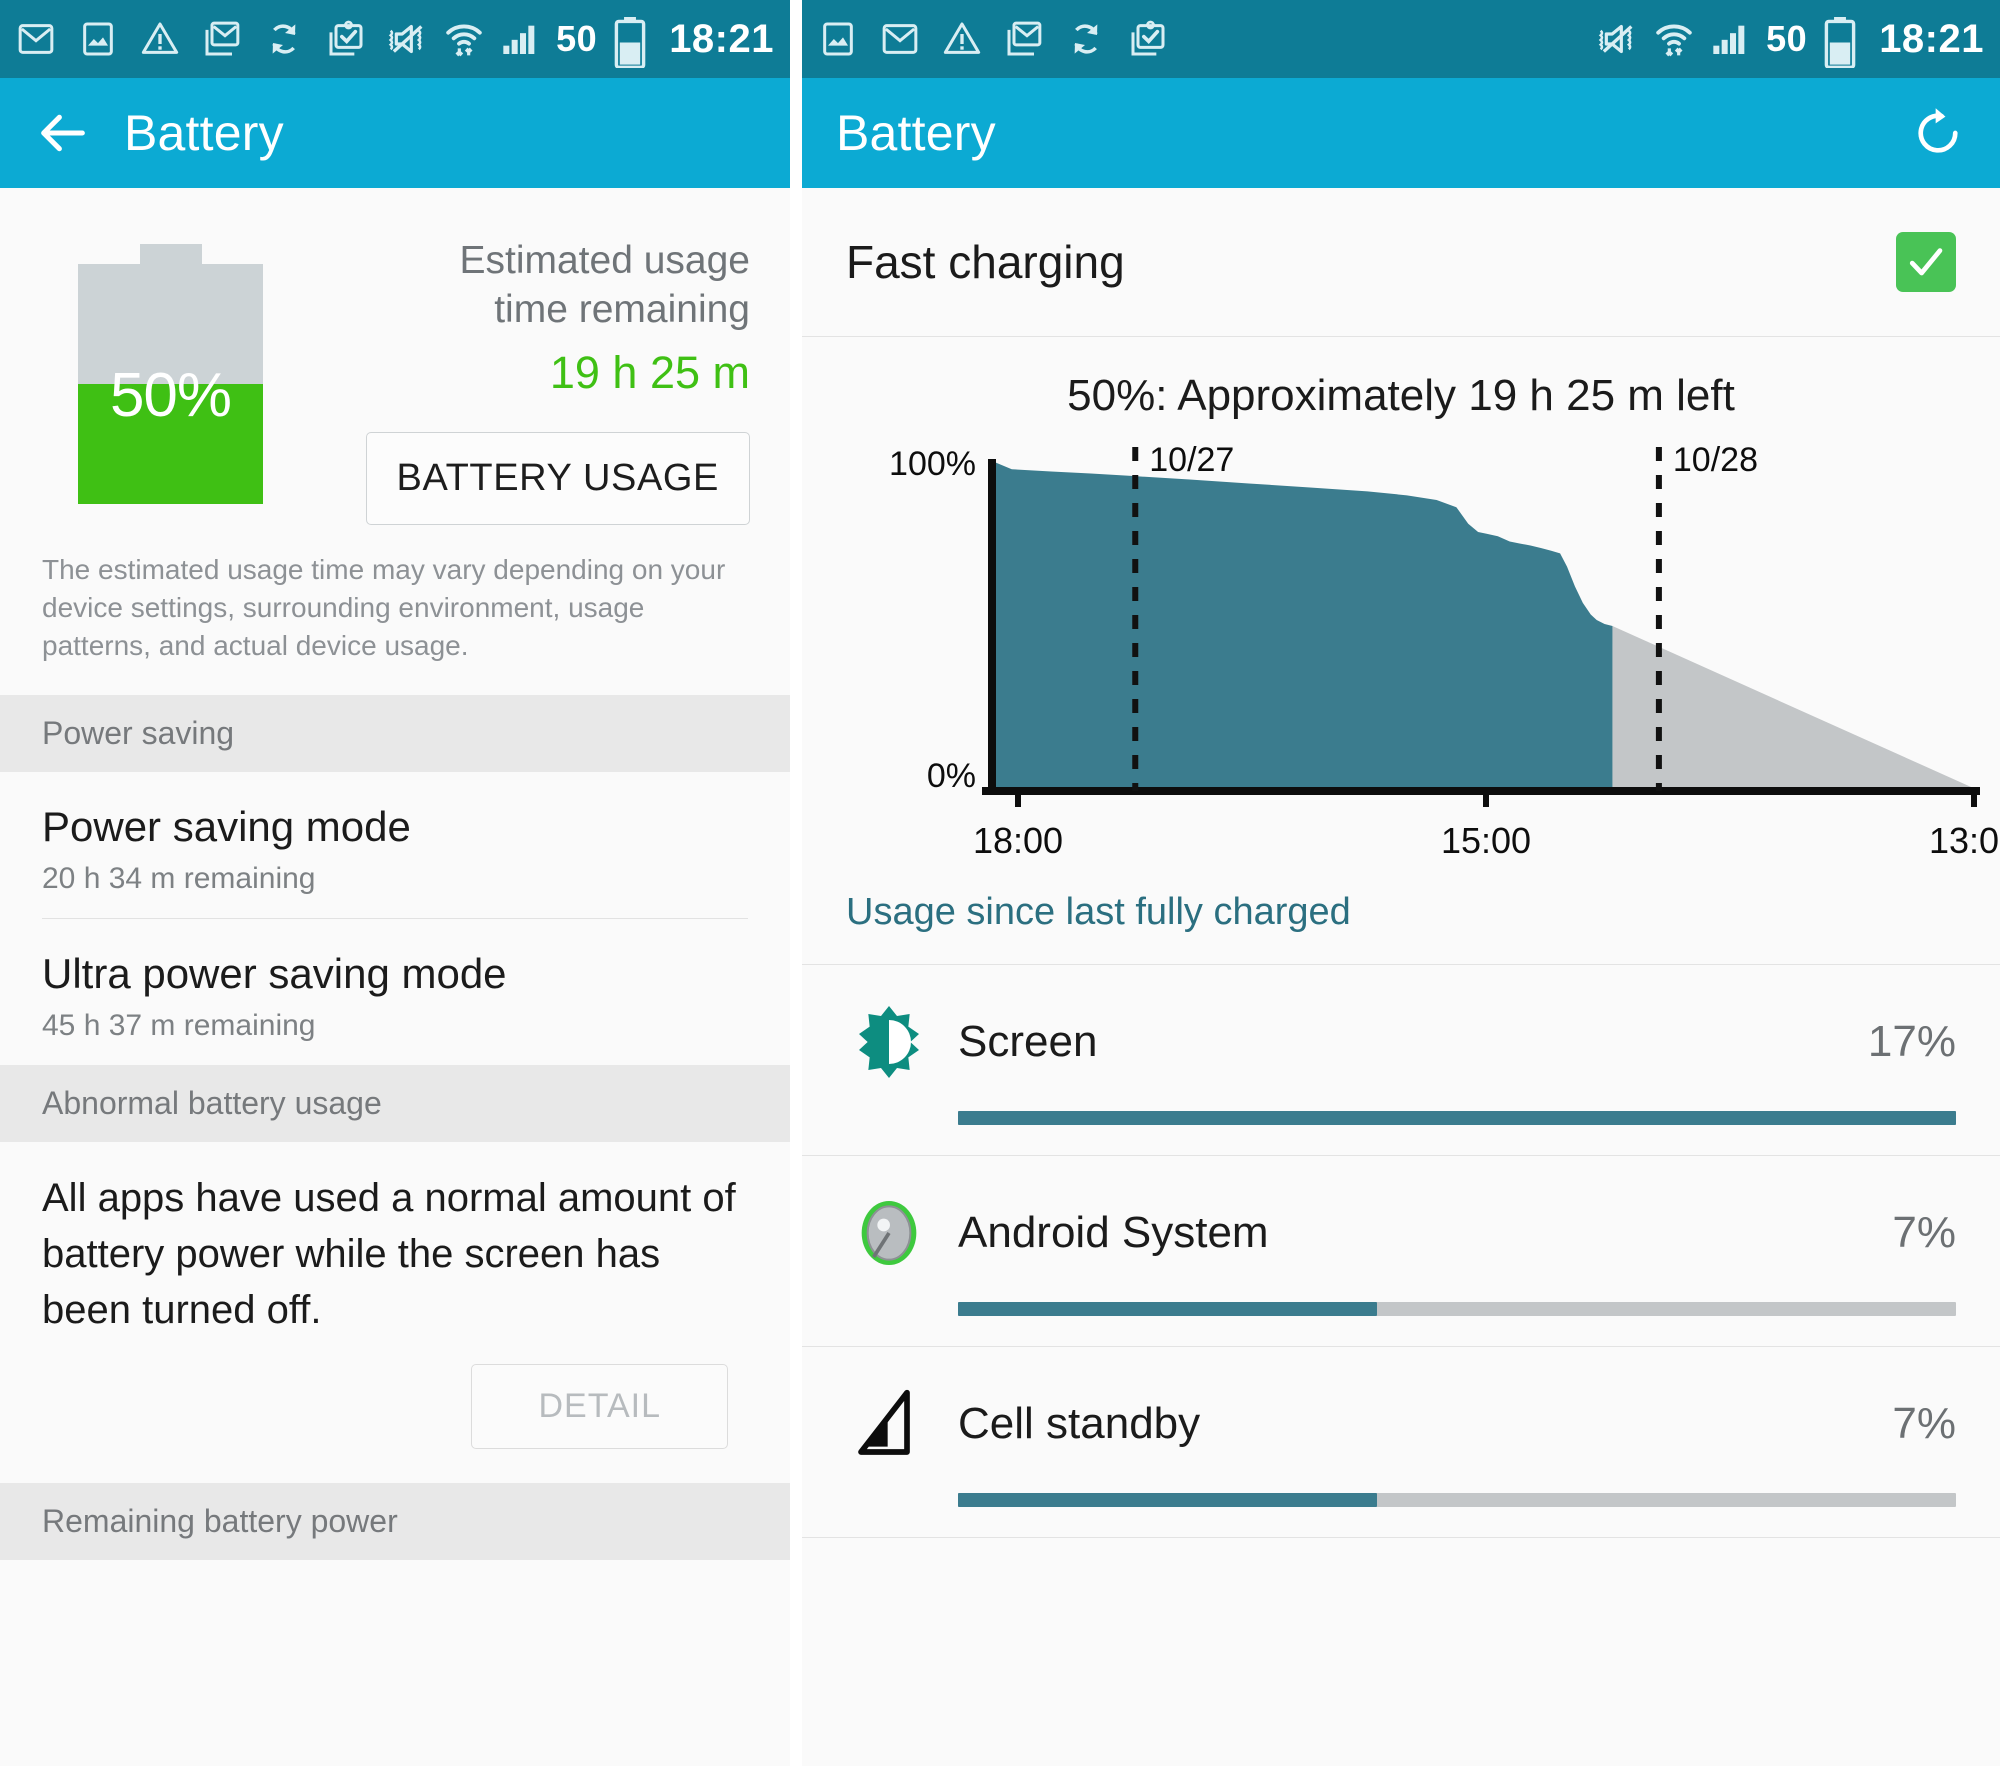  I want to click on chart-svg: 100% 0% 10/27 10/28 18:00 15:00 13:00, so click(1444, 651).